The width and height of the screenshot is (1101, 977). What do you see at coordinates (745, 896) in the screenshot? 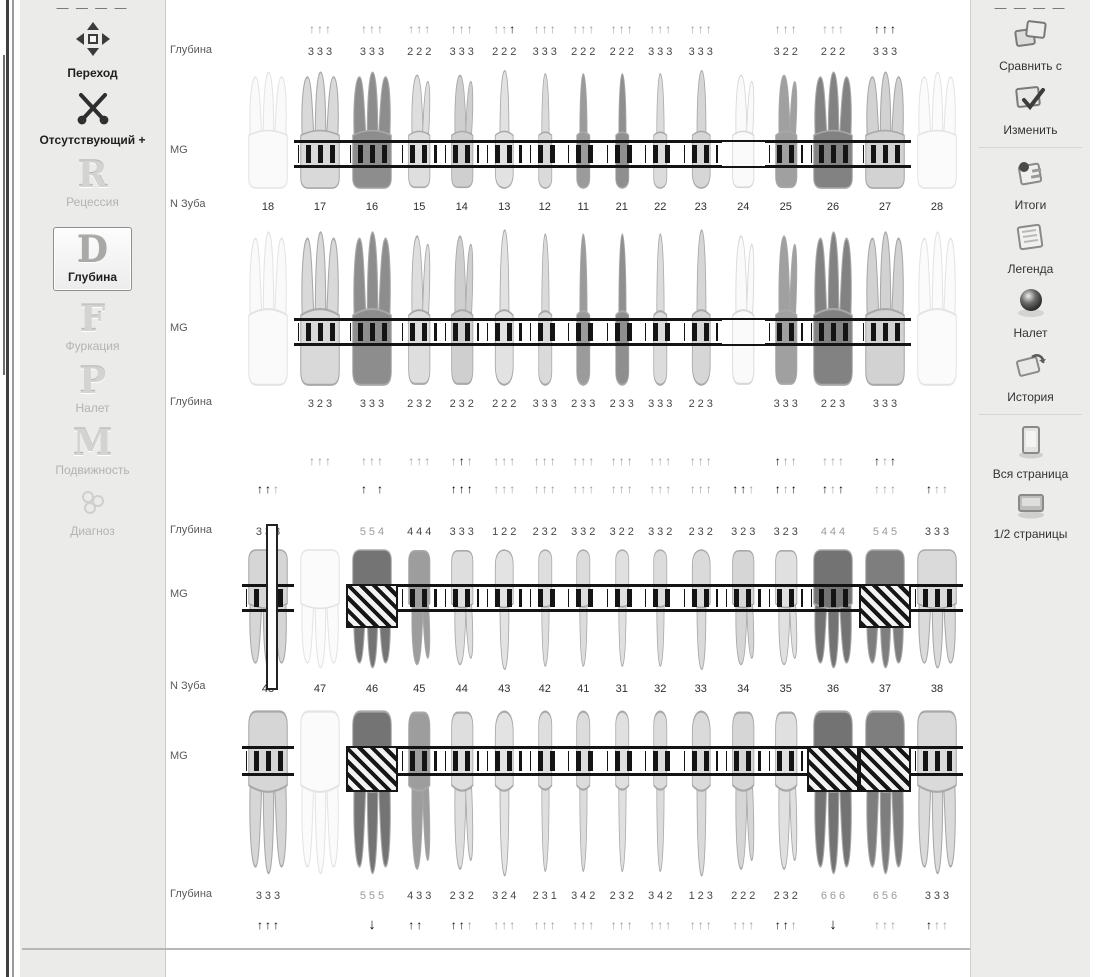
I see `depth-cell-34: 222` at bounding box center [745, 896].